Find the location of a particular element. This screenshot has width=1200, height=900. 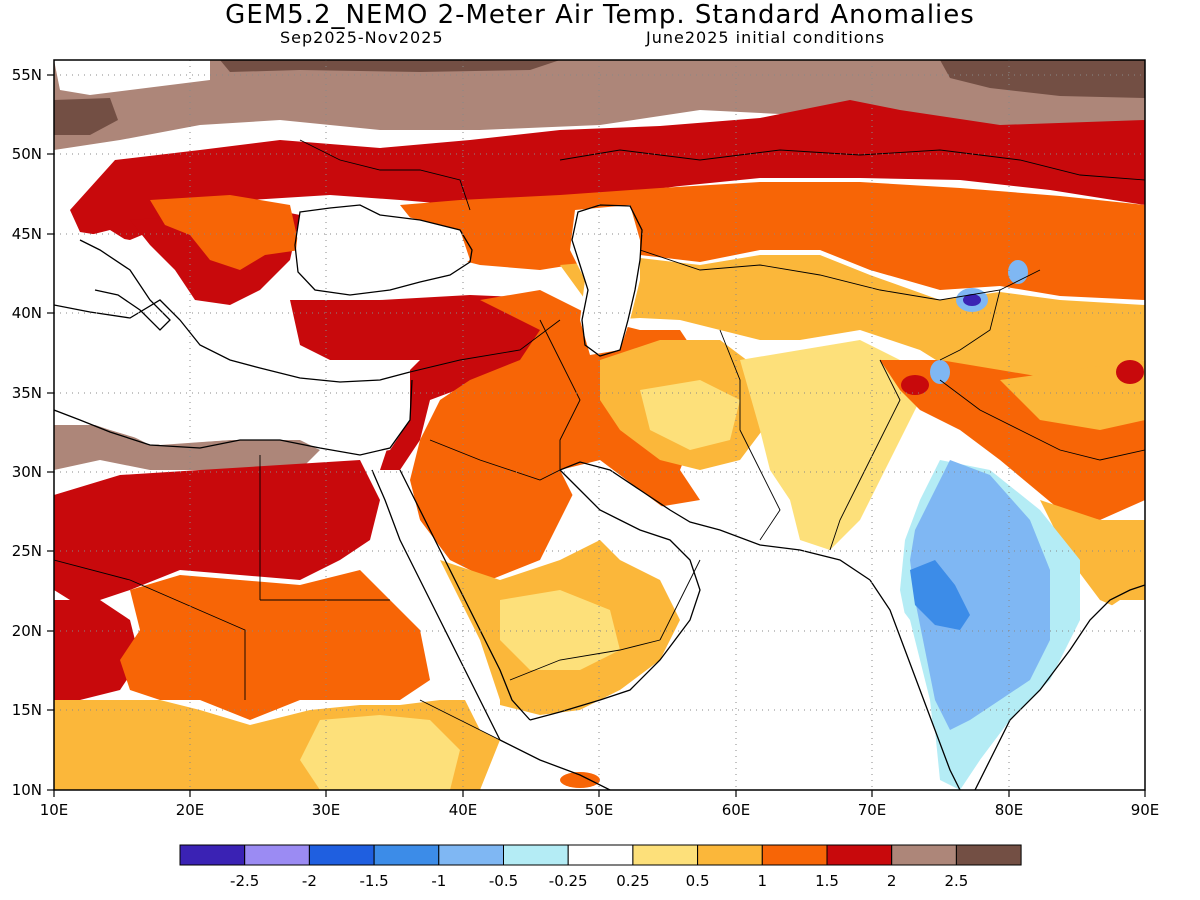

legend-label: 0.25 is located at coordinates (632, 881).